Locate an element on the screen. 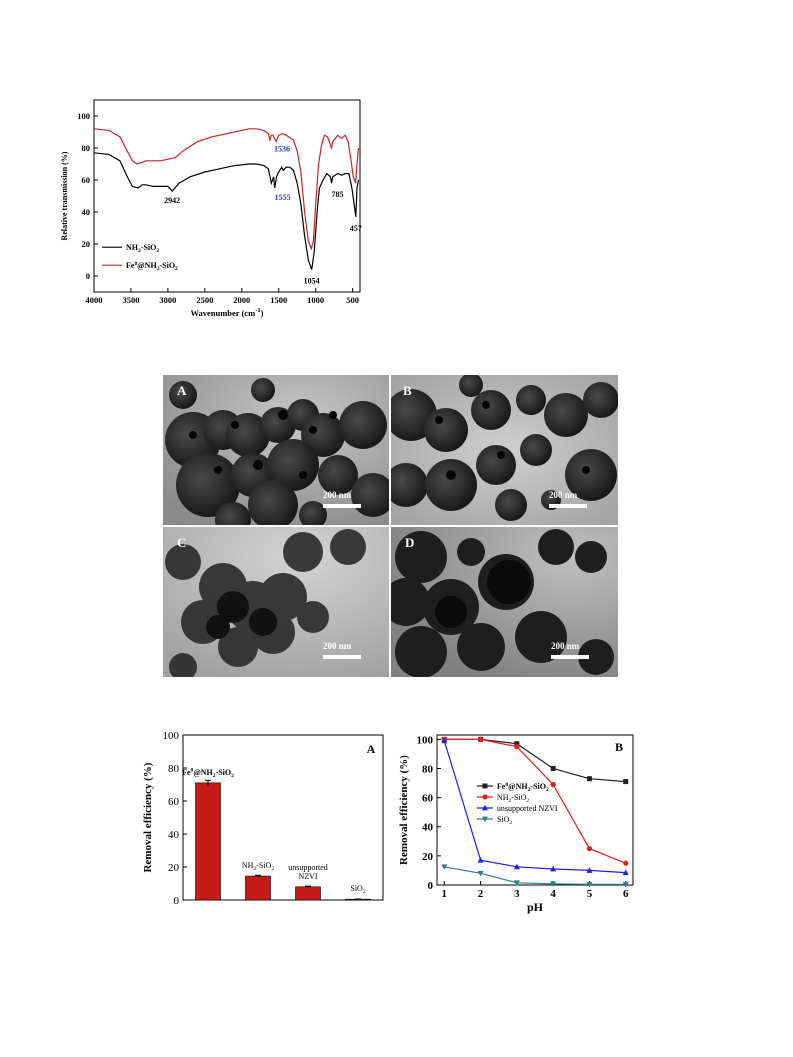  x-tick-label: 4 is located at coordinates (553, 894).